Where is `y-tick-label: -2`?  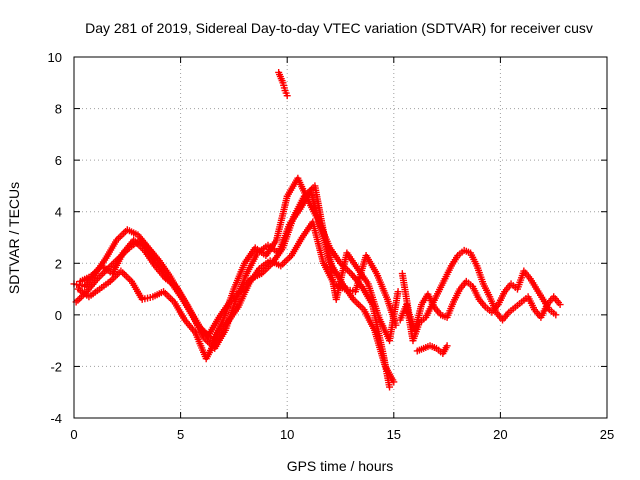 y-tick-label: -2 is located at coordinates (56, 366).